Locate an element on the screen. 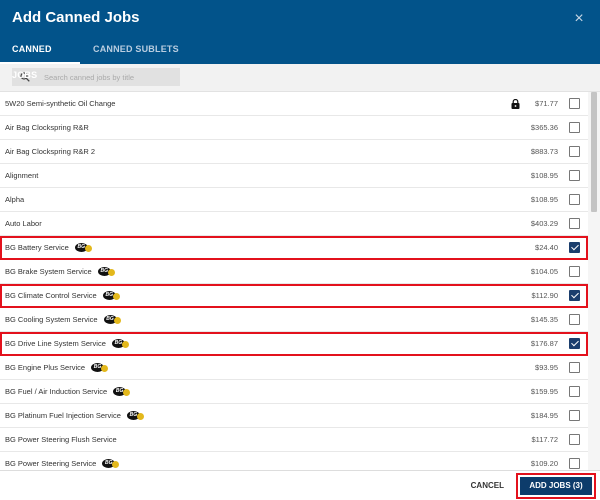 This screenshot has height=500, width=600. tab-bar: CANNED JOBS CANNED SUBLETS is located at coordinates (95, 58).